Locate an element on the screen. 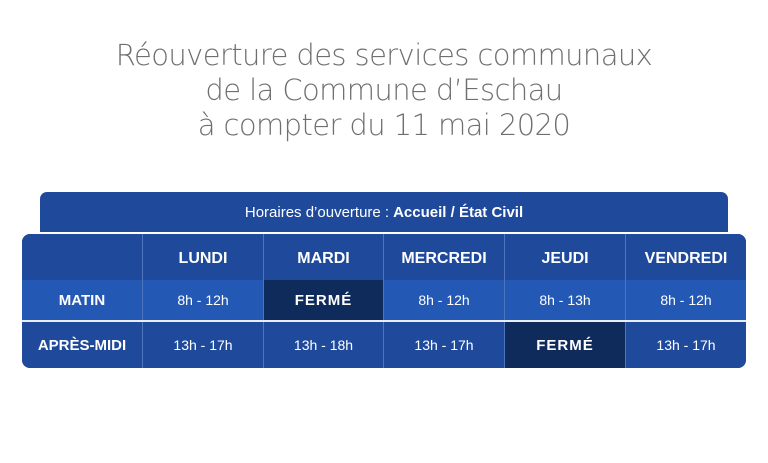  morning-friday: 8h - 12h is located at coordinates (685, 300).